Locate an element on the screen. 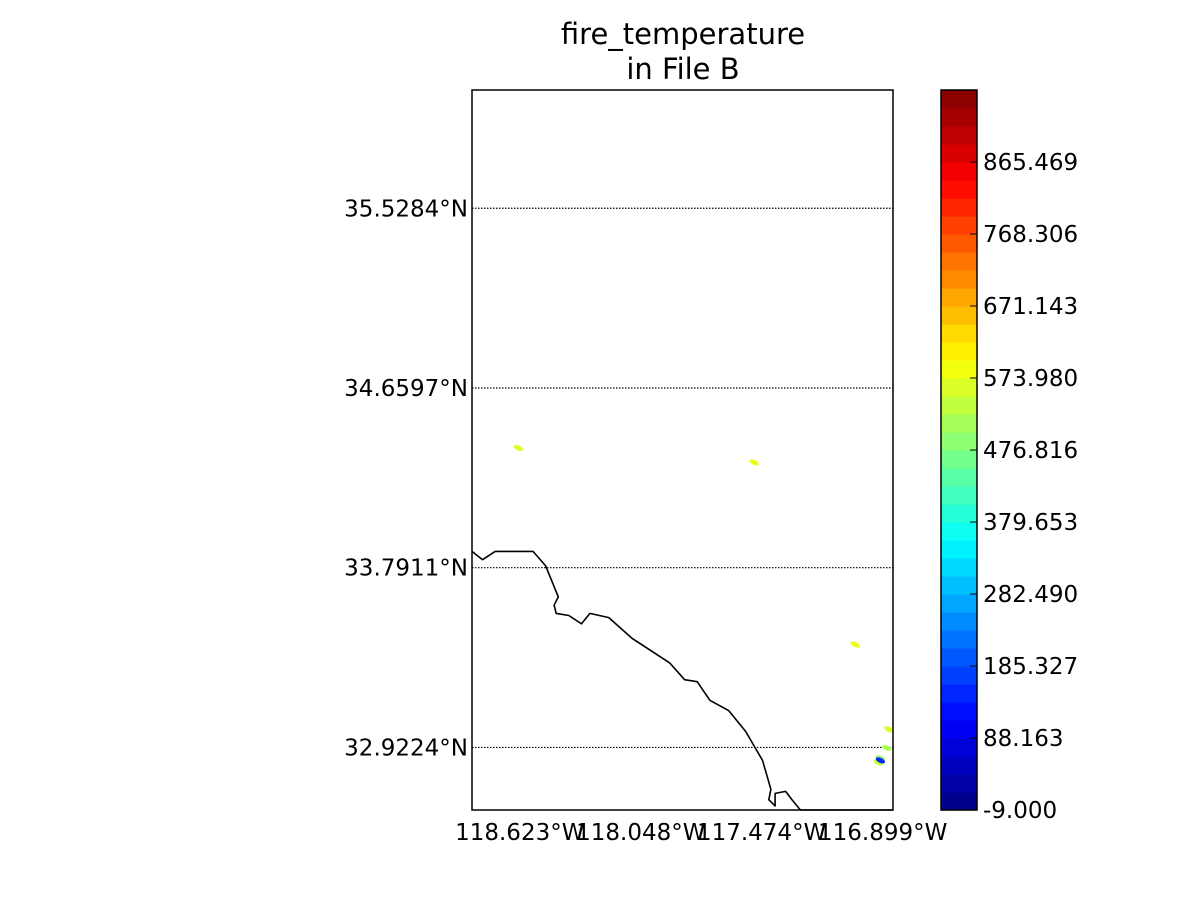 Image resolution: width=1200 pixels, height=900 pixels. latitude-tick-label: 33.7911°N is located at coordinates (406, 569).